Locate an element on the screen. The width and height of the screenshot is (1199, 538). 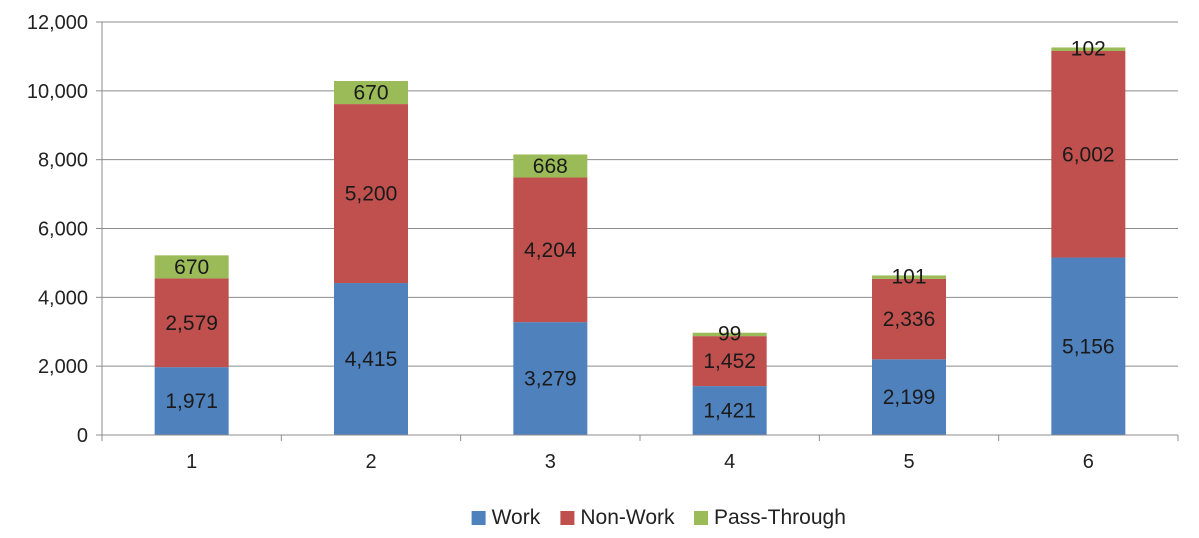
legend: Work Non-Work Pass-Through is located at coordinates (658, 517).